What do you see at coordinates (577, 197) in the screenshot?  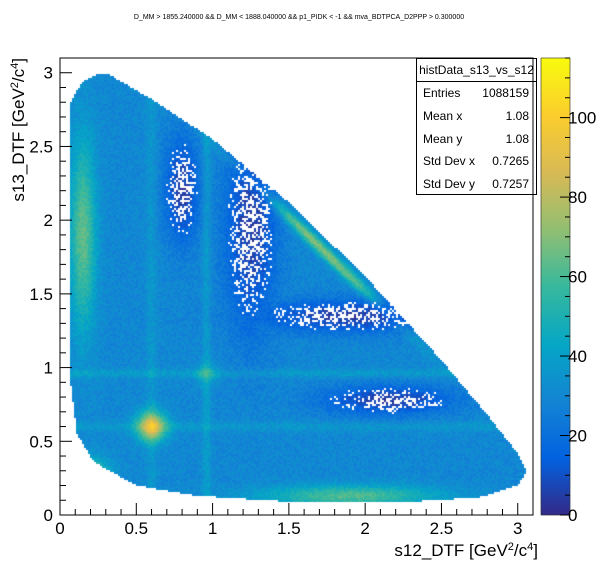 I see `colorbar-tick-label: 80` at bounding box center [577, 197].